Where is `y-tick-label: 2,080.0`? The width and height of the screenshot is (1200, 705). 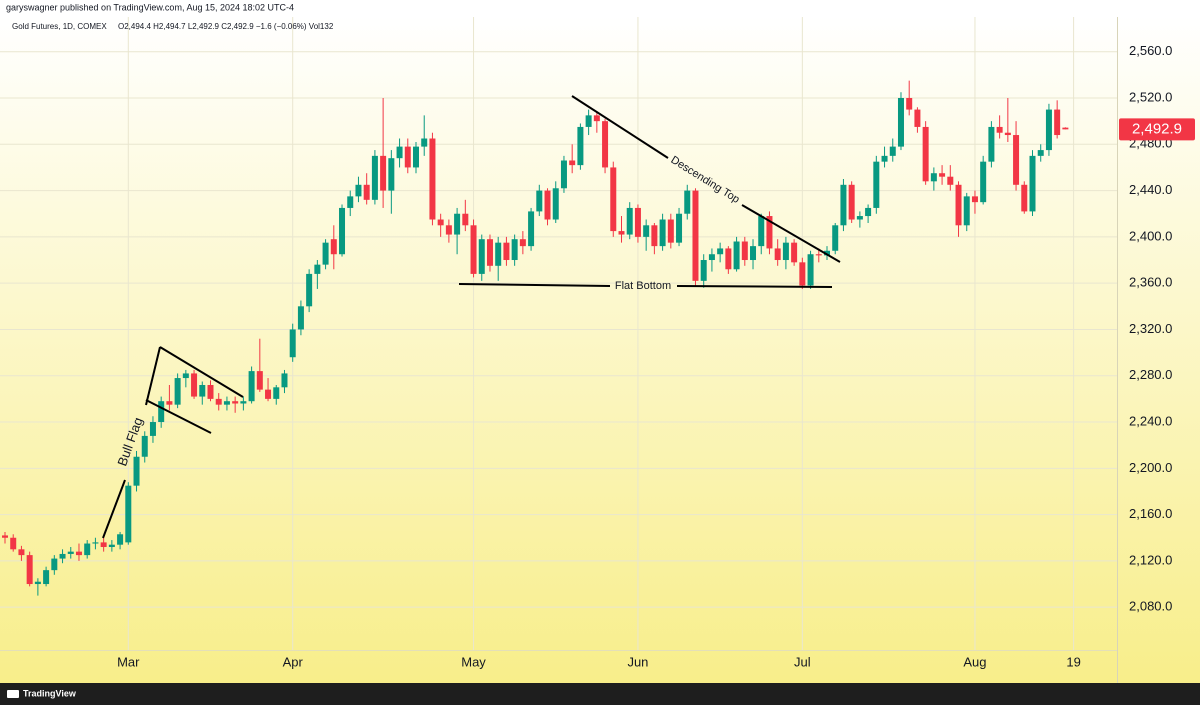
y-tick-label: 2,080.0 is located at coordinates (1150, 606).